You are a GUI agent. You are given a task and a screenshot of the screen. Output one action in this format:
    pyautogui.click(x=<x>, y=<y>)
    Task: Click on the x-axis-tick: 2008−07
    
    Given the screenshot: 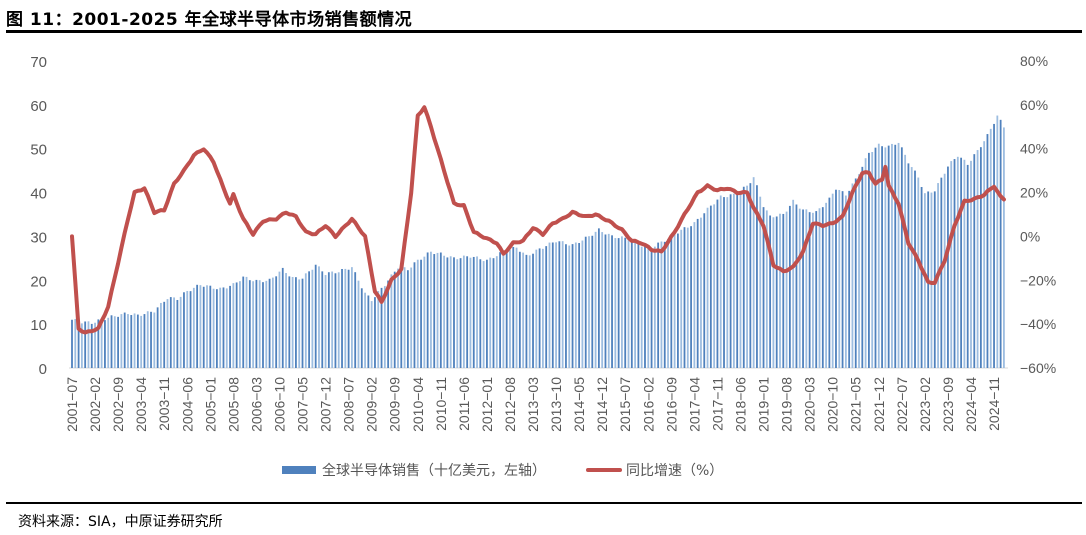 What is the action you would take?
    pyautogui.click(x=349, y=404)
    